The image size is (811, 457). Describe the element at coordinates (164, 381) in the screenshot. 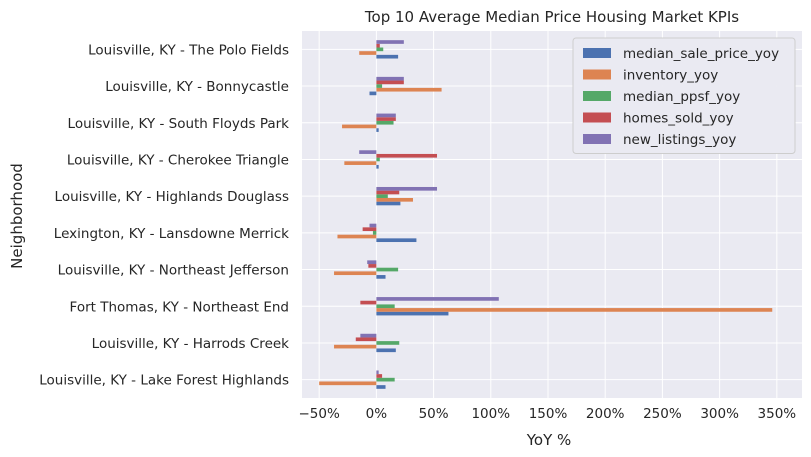

I see `y-tick-label: Louisville, KY - Lake Forest Highlands` at that location.